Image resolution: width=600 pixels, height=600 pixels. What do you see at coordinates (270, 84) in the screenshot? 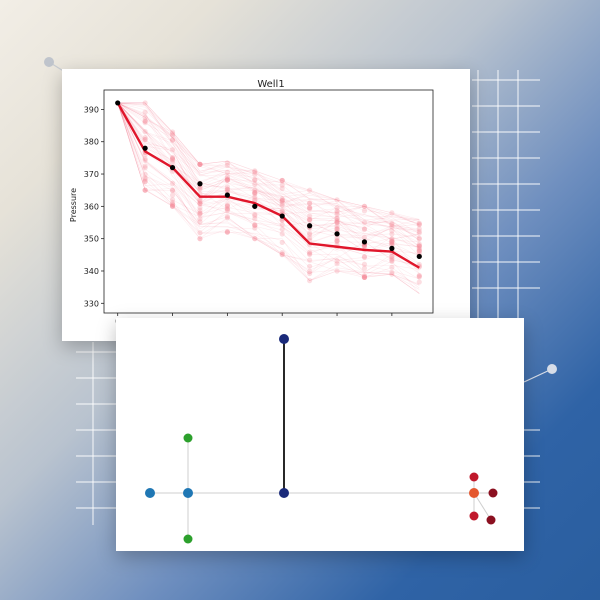
I see `chart-title: Well1` at bounding box center [270, 84].